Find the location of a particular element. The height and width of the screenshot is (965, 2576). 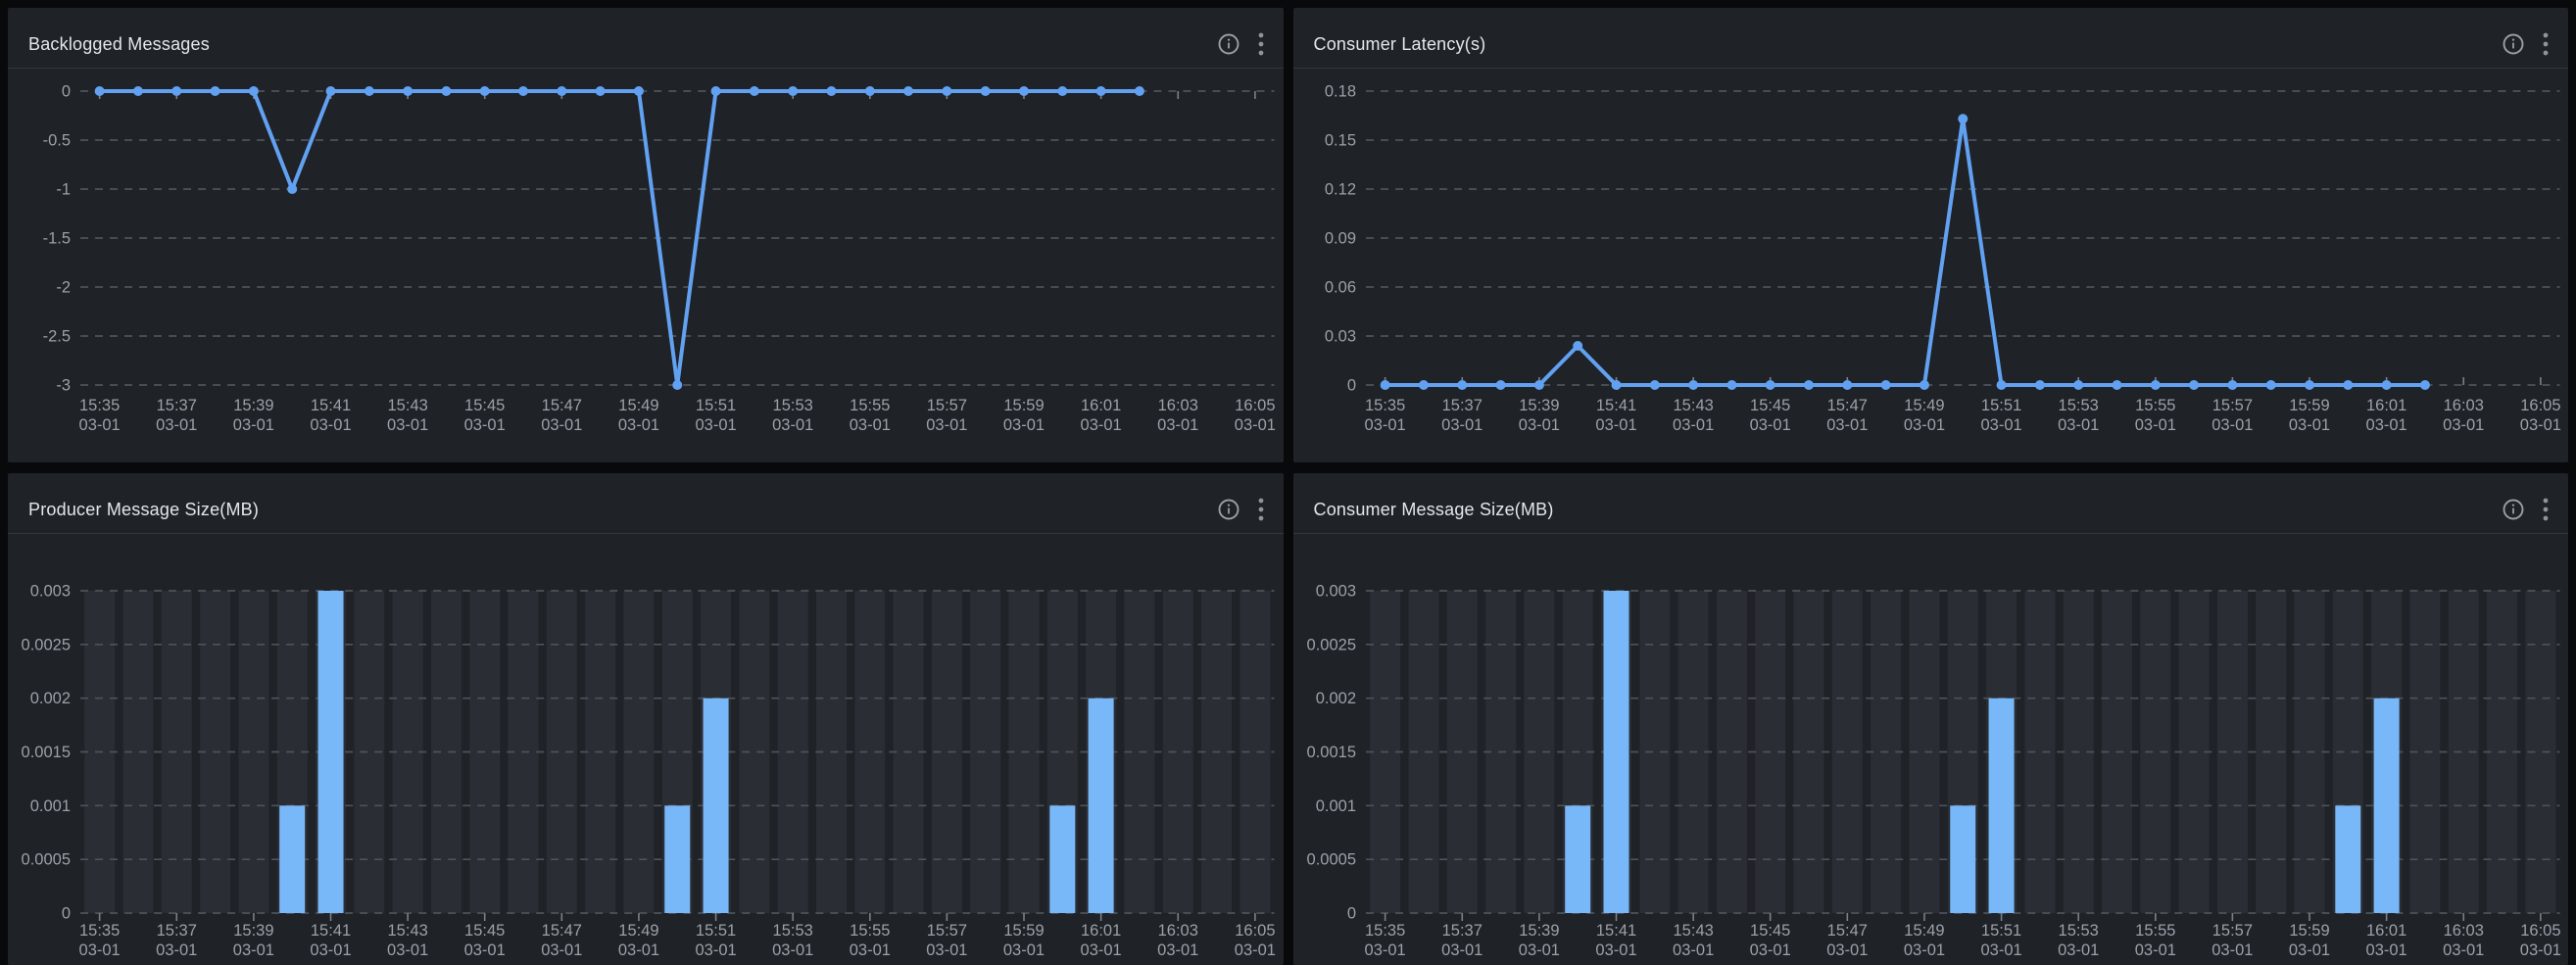

y-axis-tick-label: 0.15 is located at coordinates (1339, 141).